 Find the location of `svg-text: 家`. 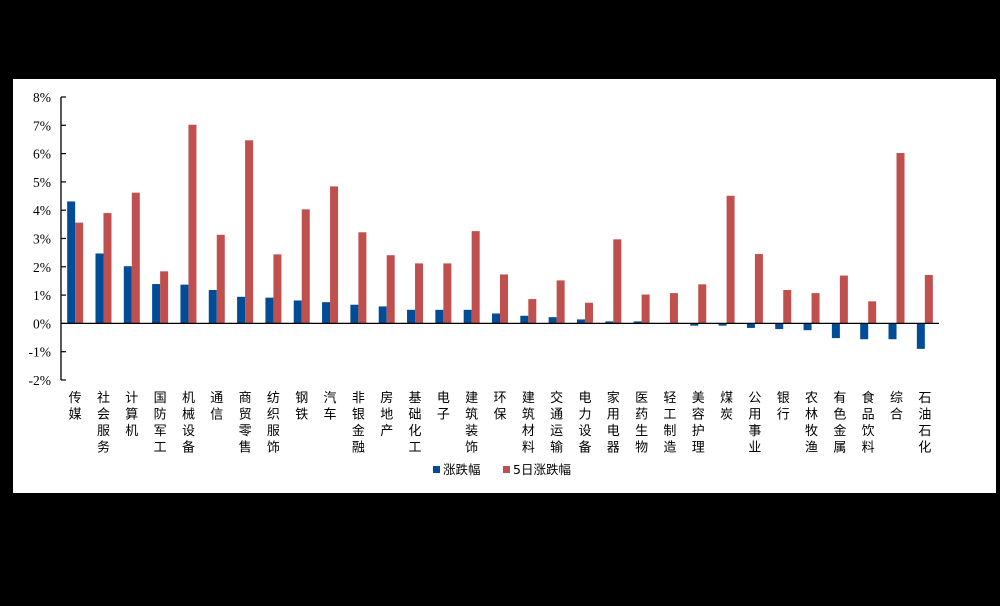

svg-text: 家 is located at coordinates (613, 398).